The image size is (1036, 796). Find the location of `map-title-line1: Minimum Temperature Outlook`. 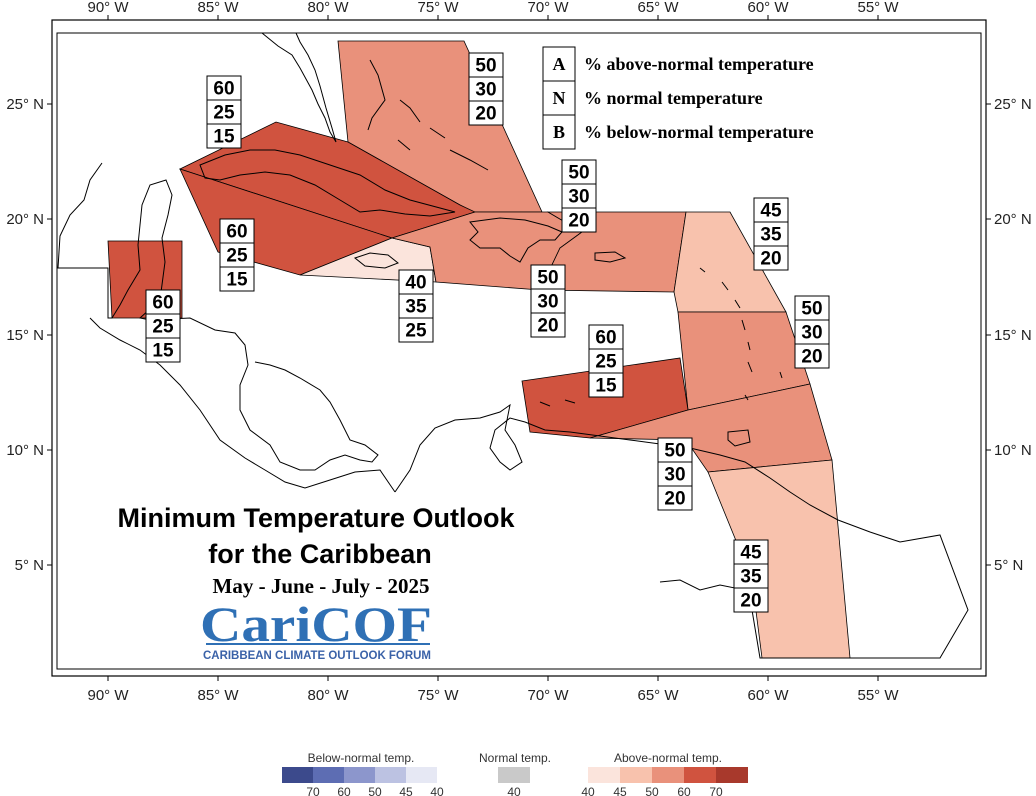

map-title-line1: Minimum Temperature Outlook is located at coordinates (316, 518).